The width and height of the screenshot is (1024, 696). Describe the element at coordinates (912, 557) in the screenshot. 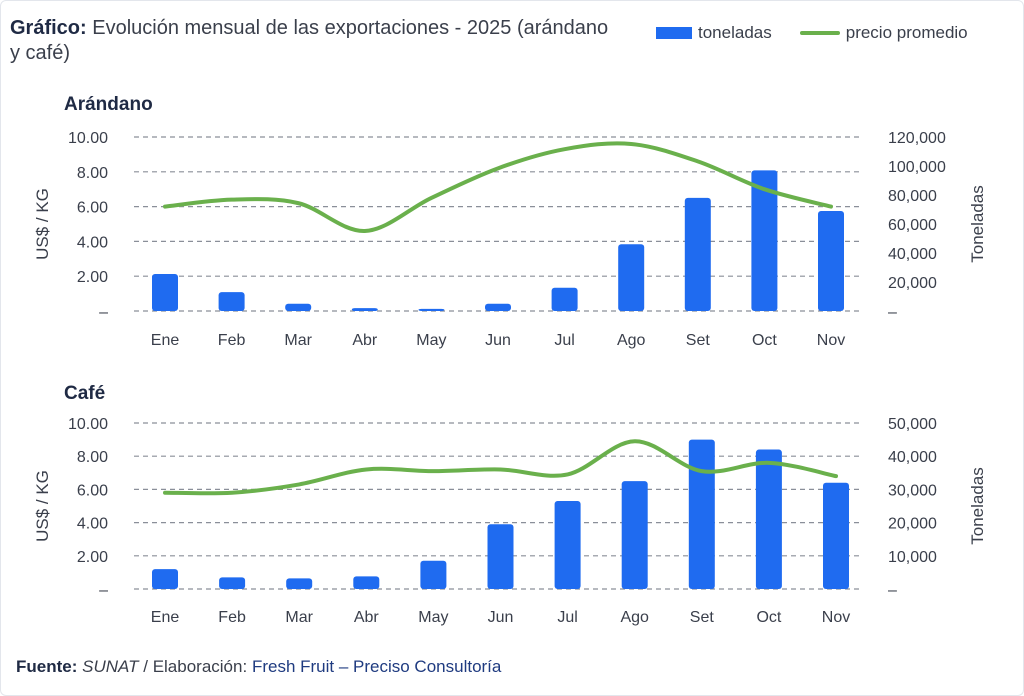

I see `right-tick-label: 10,000` at that location.